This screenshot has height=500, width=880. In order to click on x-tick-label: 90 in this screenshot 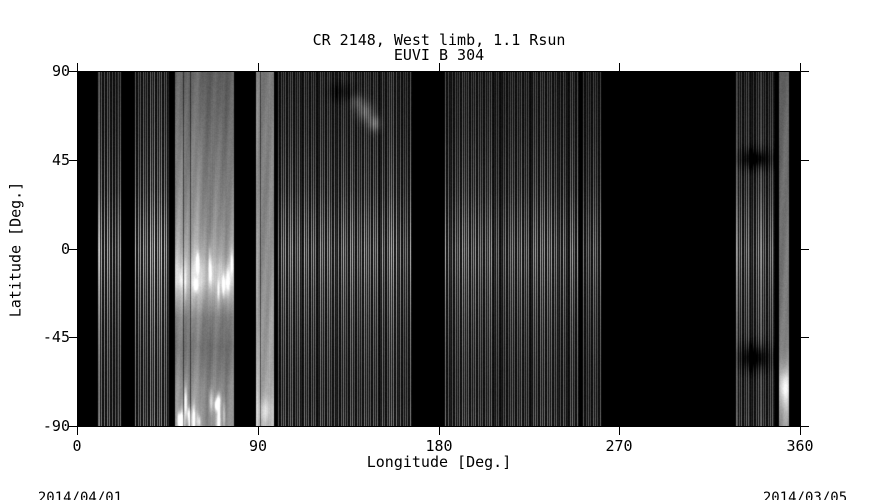, I will do `click(258, 446)`.